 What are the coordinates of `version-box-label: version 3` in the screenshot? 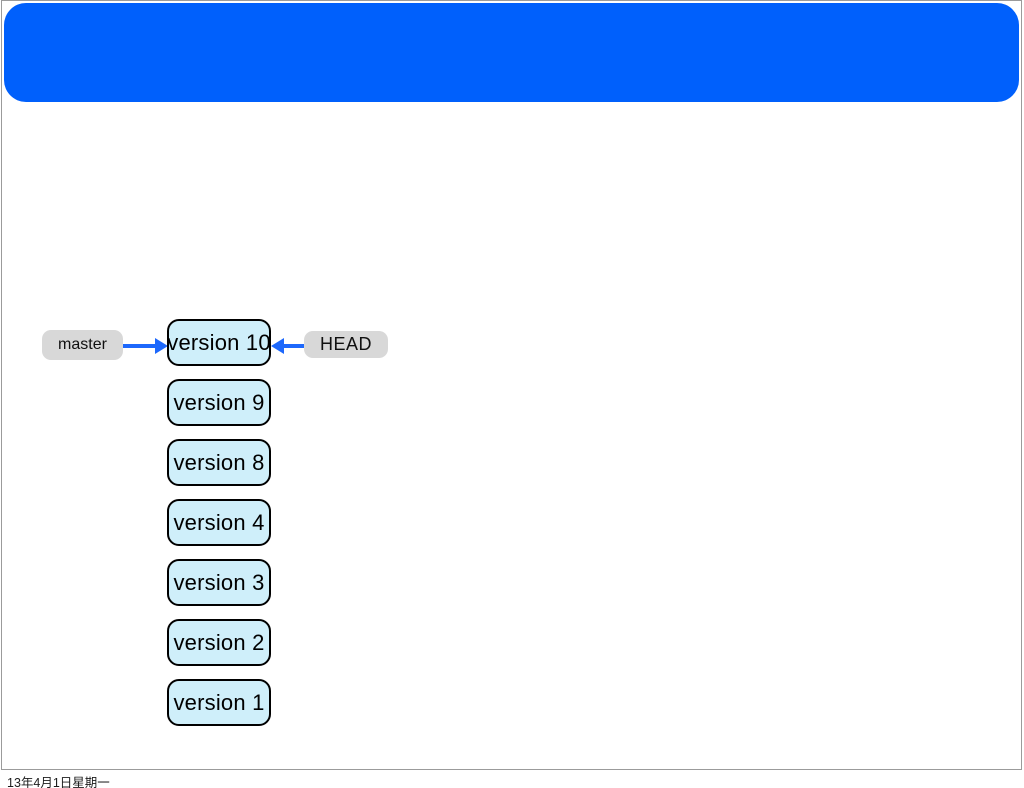 It's located at (219, 582).